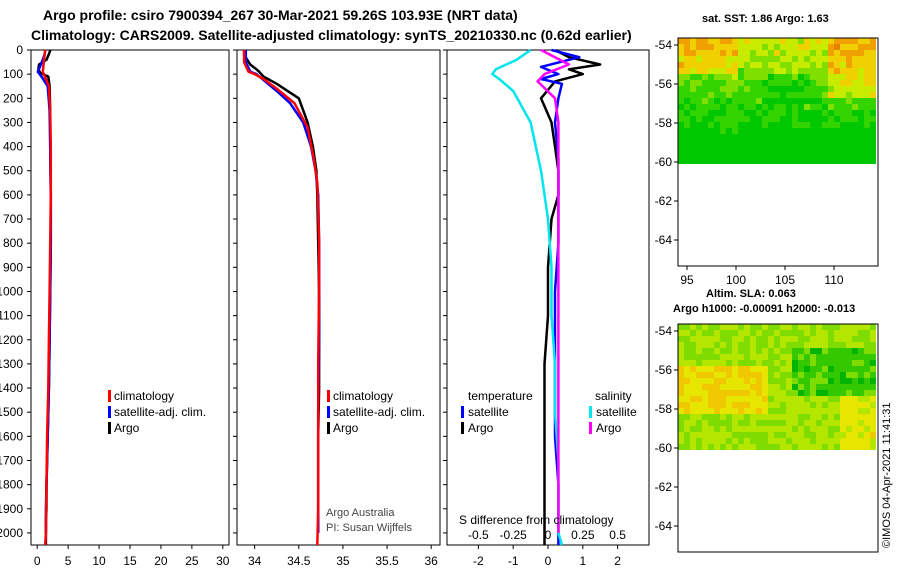 The height and width of the screenshot is (580, 900). I want to click on temperature-legend: climatology satellite-adj. clim. Argo, so click(157, 412).